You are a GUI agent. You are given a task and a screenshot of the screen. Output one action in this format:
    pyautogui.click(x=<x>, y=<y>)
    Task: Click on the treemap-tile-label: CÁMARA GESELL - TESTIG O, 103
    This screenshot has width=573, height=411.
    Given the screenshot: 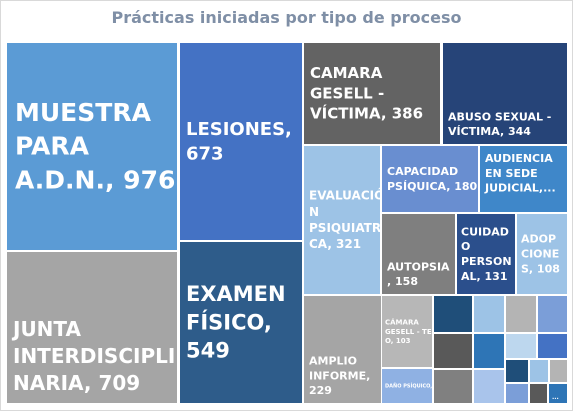 What is the action you would take?
    pyautogui.click(x=417, y=331)
    